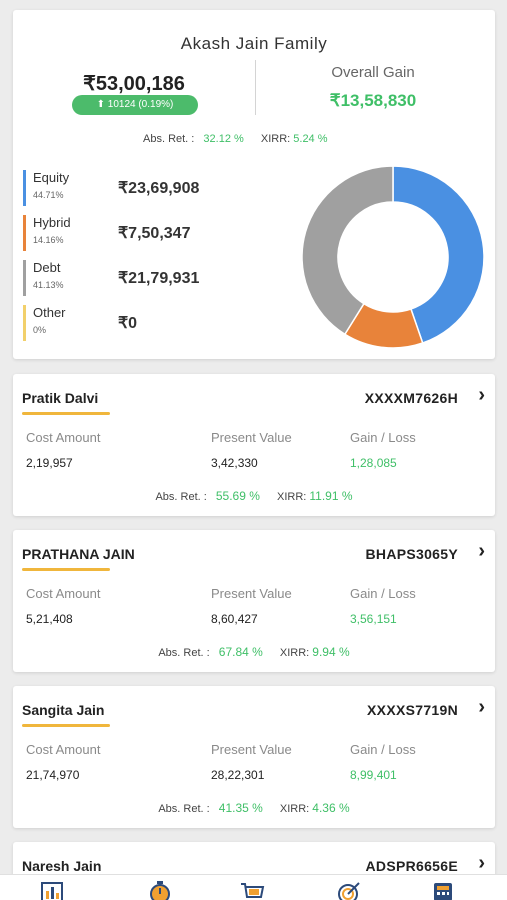 The height and width of the screenshot is (900, 507). Describe the element at coordinates (53, 890) in the screenshot. I see `portfolio-icon` at that location.